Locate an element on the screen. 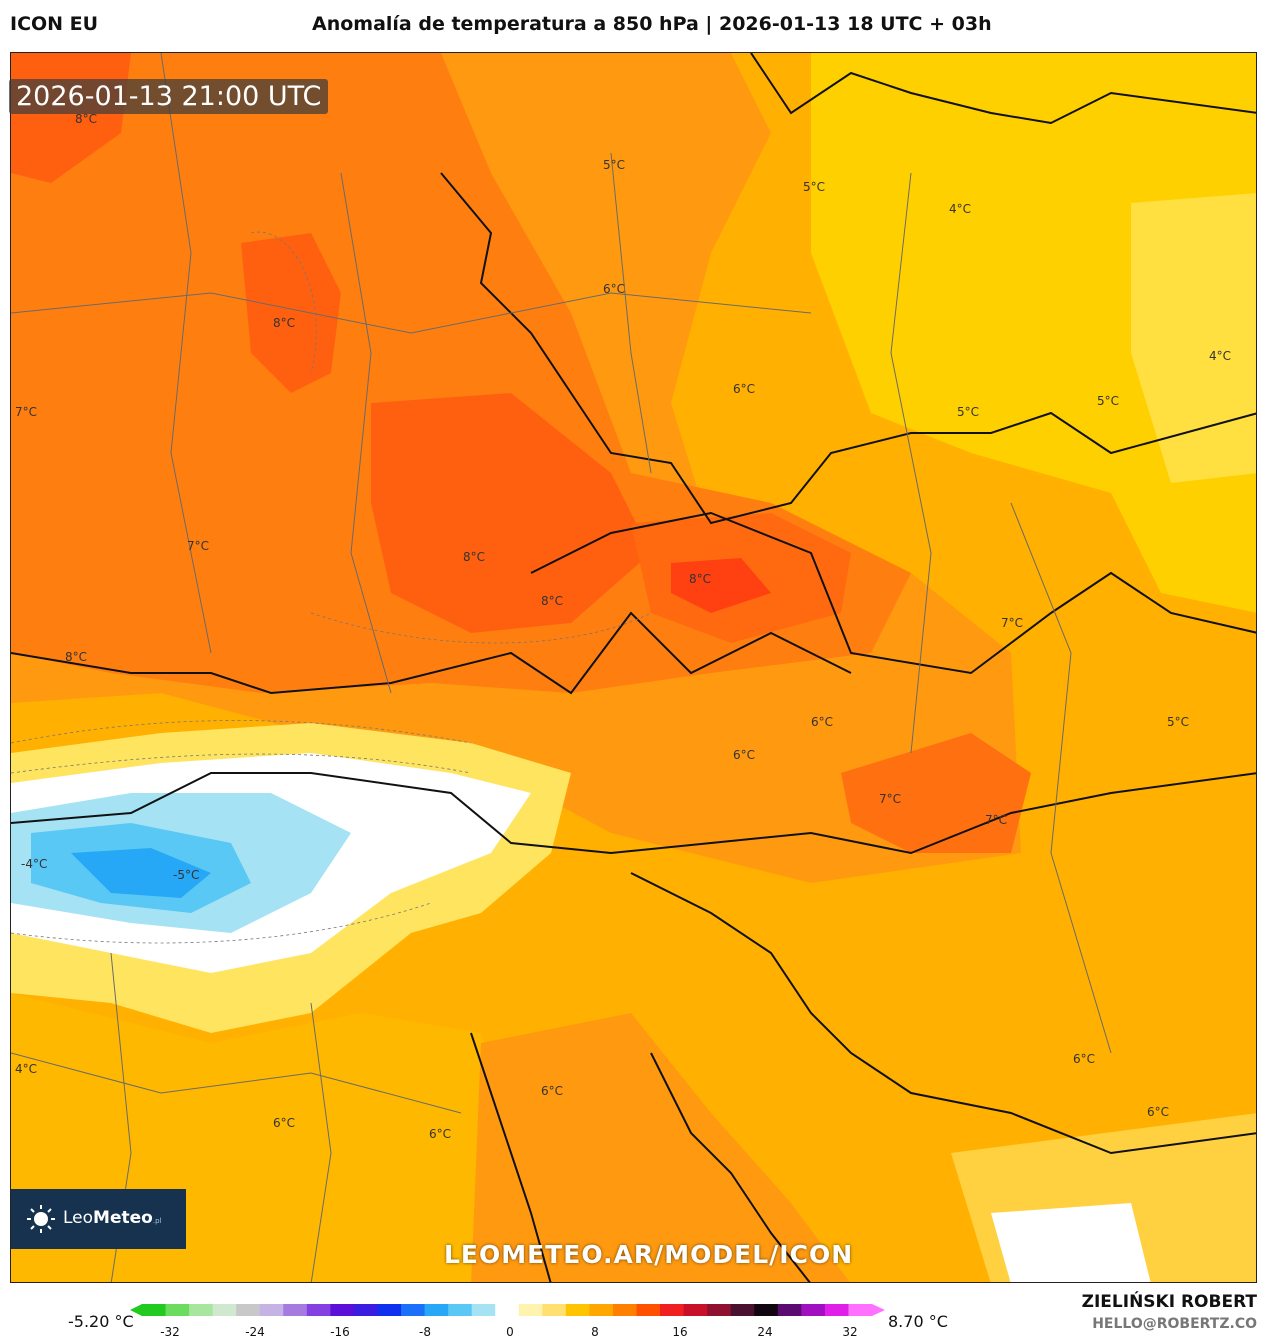 This screenshot has width=1267, height=1339. zone-adriatic is located at coordinates (660, 1147).